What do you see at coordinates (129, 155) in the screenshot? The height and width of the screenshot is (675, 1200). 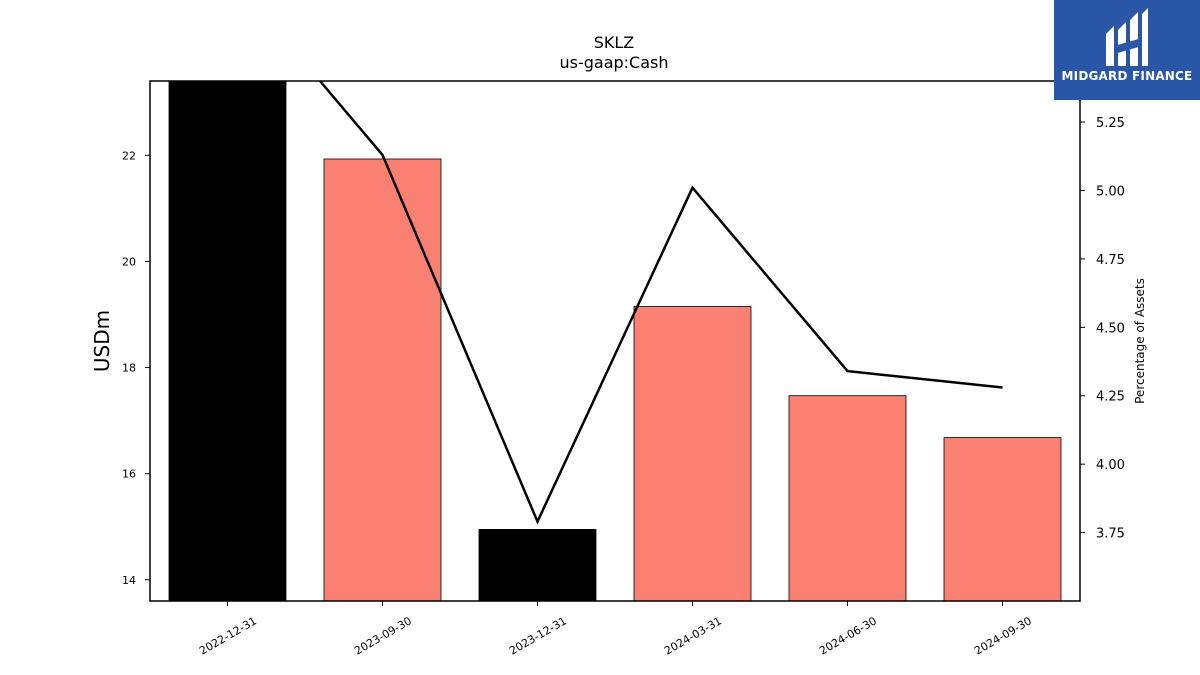 I see `y-tick-label: 22` at bounding box center [129, 155].